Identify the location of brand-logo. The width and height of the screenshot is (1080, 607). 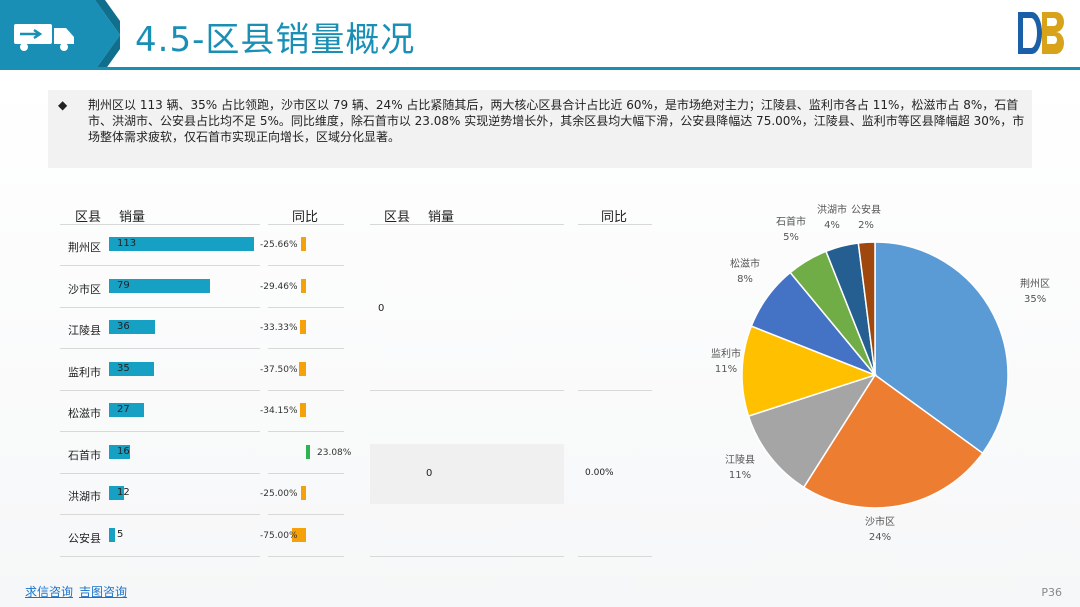
(1041, 33).